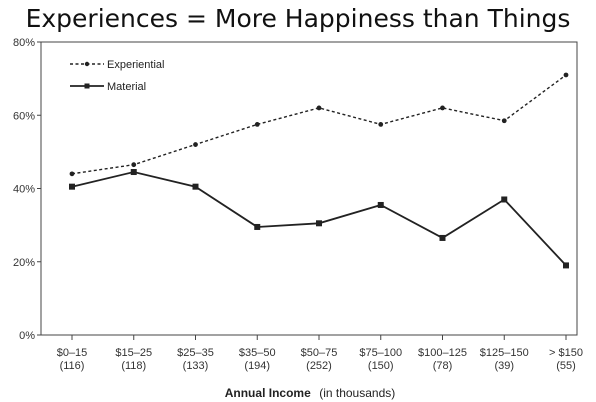  What do you see at coordinates (319, 353) in the screenshot?
I see `x-tick-label: $50–75` at bounding box center [319, 353].